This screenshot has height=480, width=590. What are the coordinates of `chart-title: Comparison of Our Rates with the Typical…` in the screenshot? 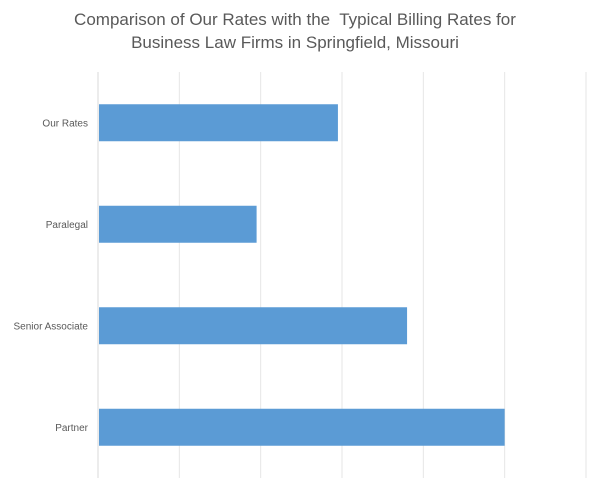 It's located at (295, 31).